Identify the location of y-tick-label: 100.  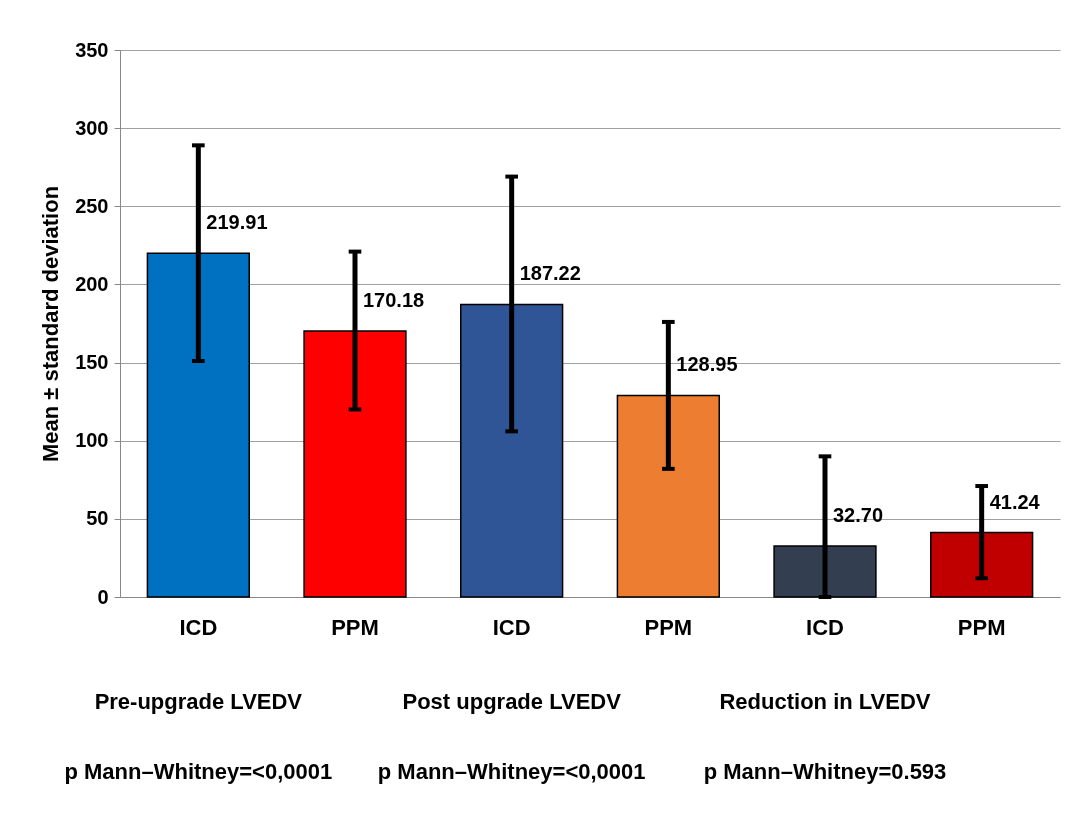
(92, 440).